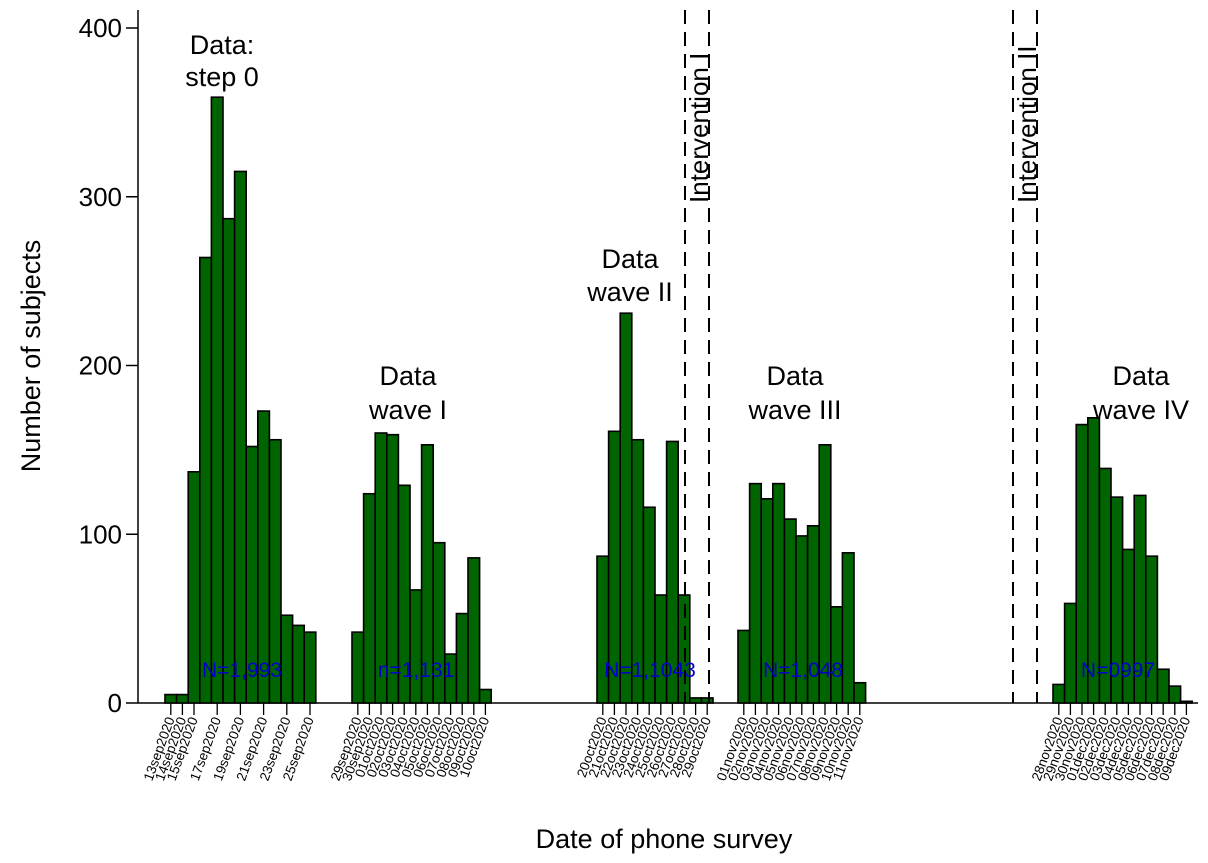  I want to click on group-label-line2: wave I, so click(407, 410).